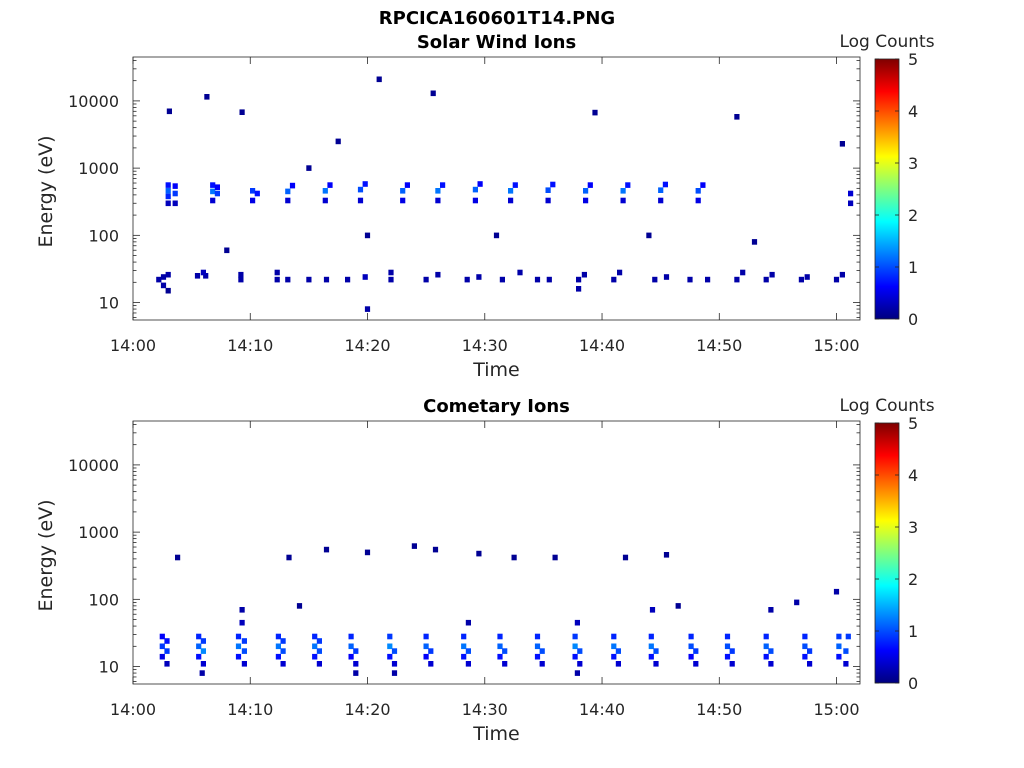 The image size is (1024, 768). What do you see at coordinates (367, 709) in the screenshot?
I see `x-tick-label: 14:20` at bounding box center [367, 709].